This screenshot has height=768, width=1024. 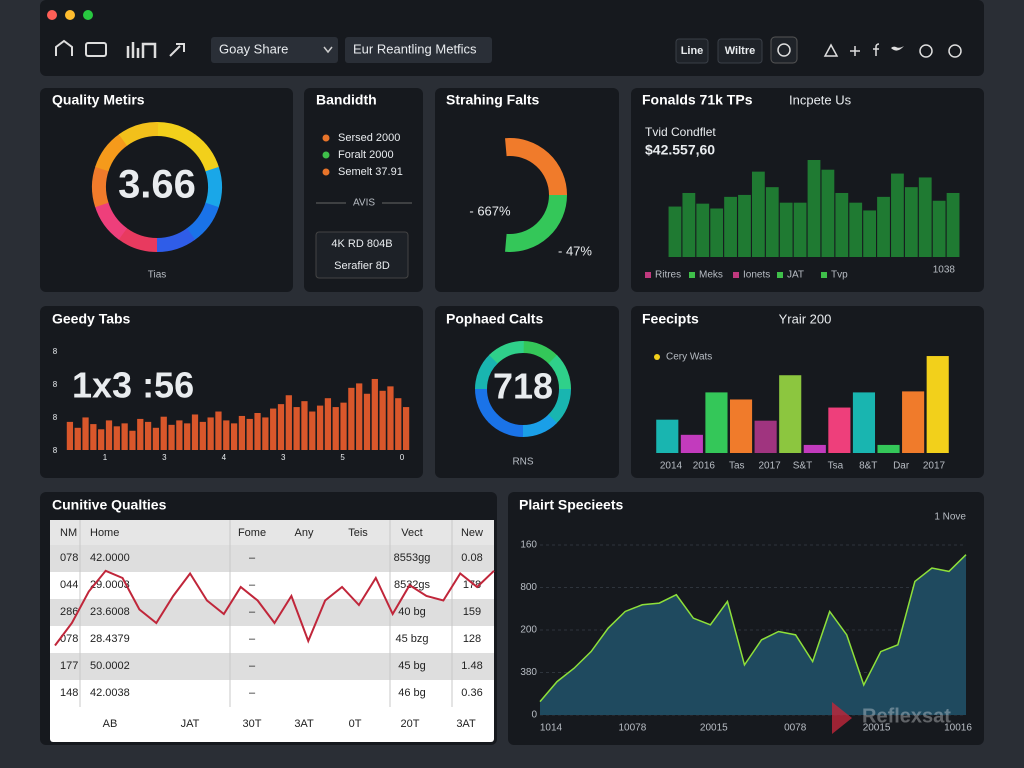 What do you see at coordinates (805, 318) in the screenshot?
I see `panel-subtitle: Yrair 200` at bounding box center [805, 318].